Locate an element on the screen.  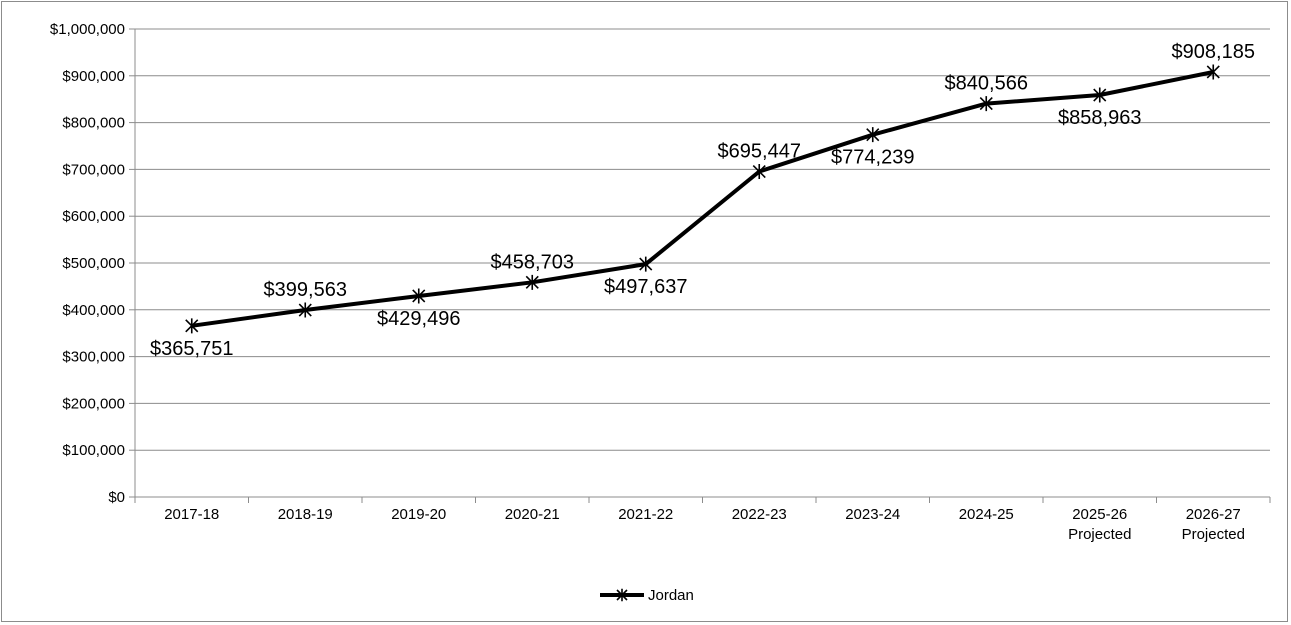
legend-marker-jordan is located at coordinates (622, 595).